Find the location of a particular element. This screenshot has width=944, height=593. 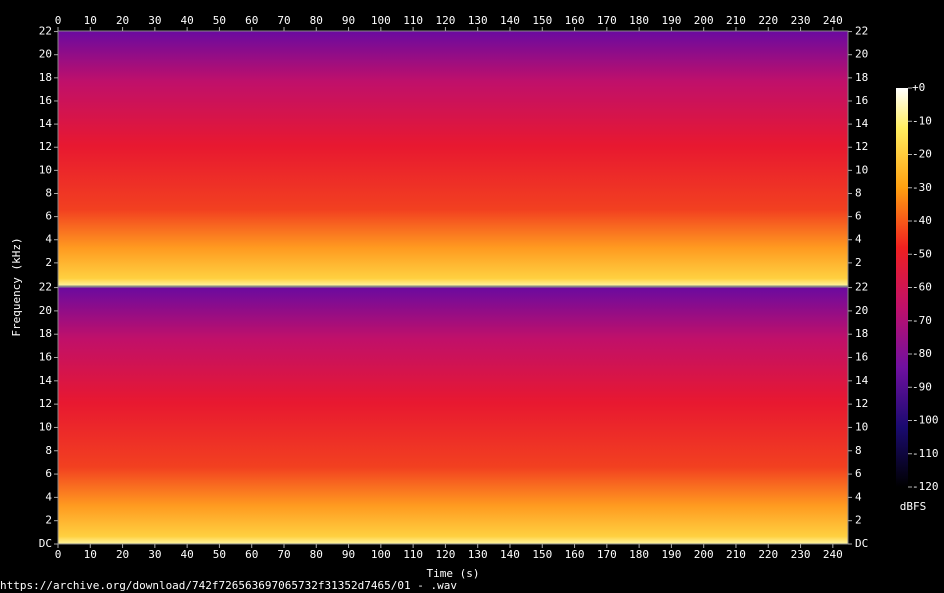

x-tick-label: 0 is located at coordinates (58, 20).